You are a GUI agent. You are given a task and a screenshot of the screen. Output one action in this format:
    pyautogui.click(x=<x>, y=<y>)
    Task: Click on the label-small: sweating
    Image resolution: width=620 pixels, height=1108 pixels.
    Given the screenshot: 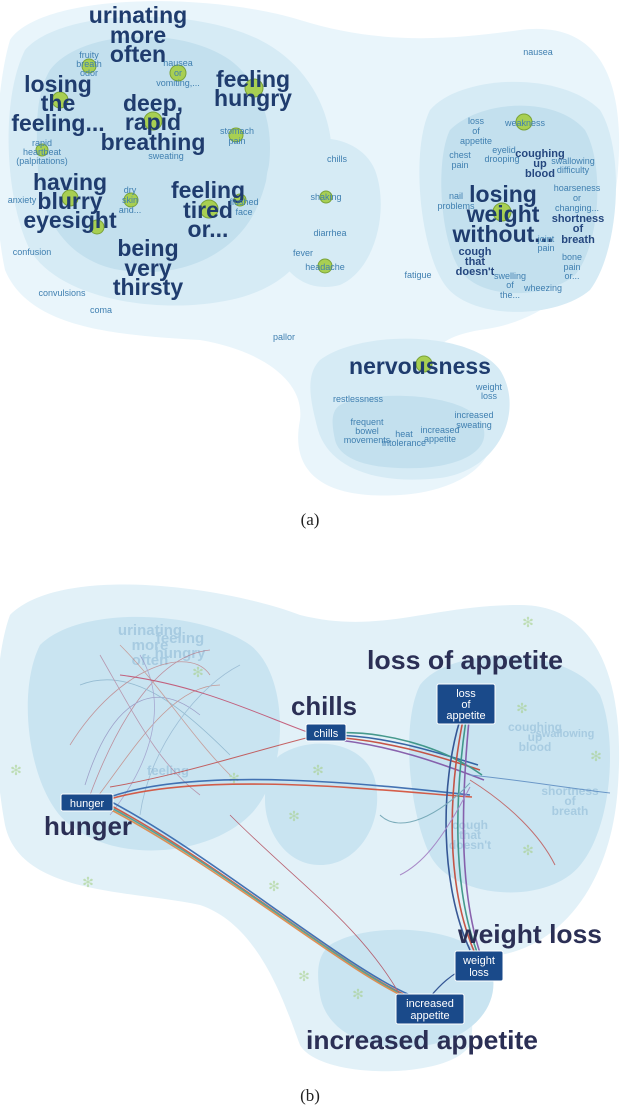 What is the action you would take?
    pyautogui.click(x=166, y=156)
    